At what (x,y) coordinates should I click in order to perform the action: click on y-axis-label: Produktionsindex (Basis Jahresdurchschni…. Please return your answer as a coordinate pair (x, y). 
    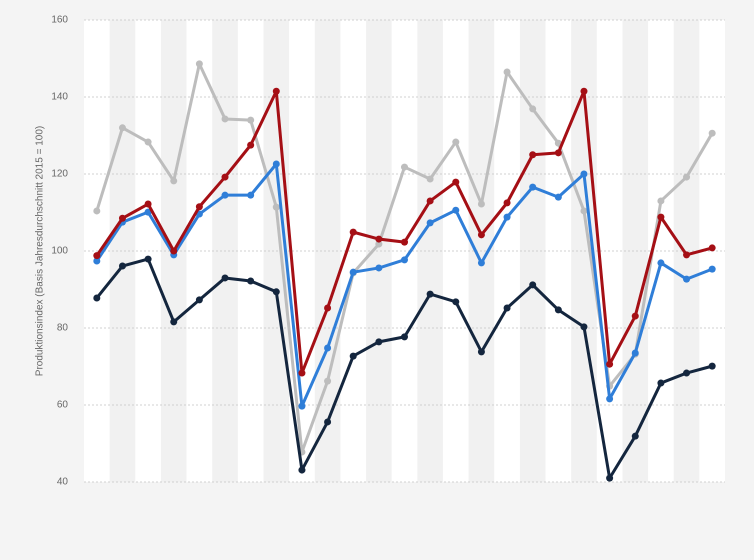
    Looking at the image, I should click on (40, 251).